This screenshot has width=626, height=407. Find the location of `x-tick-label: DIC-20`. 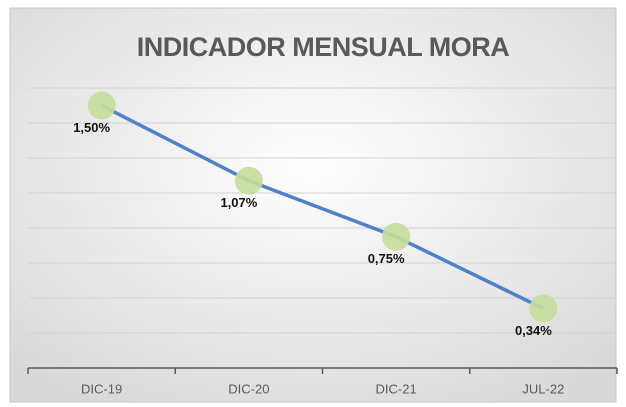

x-tick-label: DIC-20 is located at coordinates (248, 388).